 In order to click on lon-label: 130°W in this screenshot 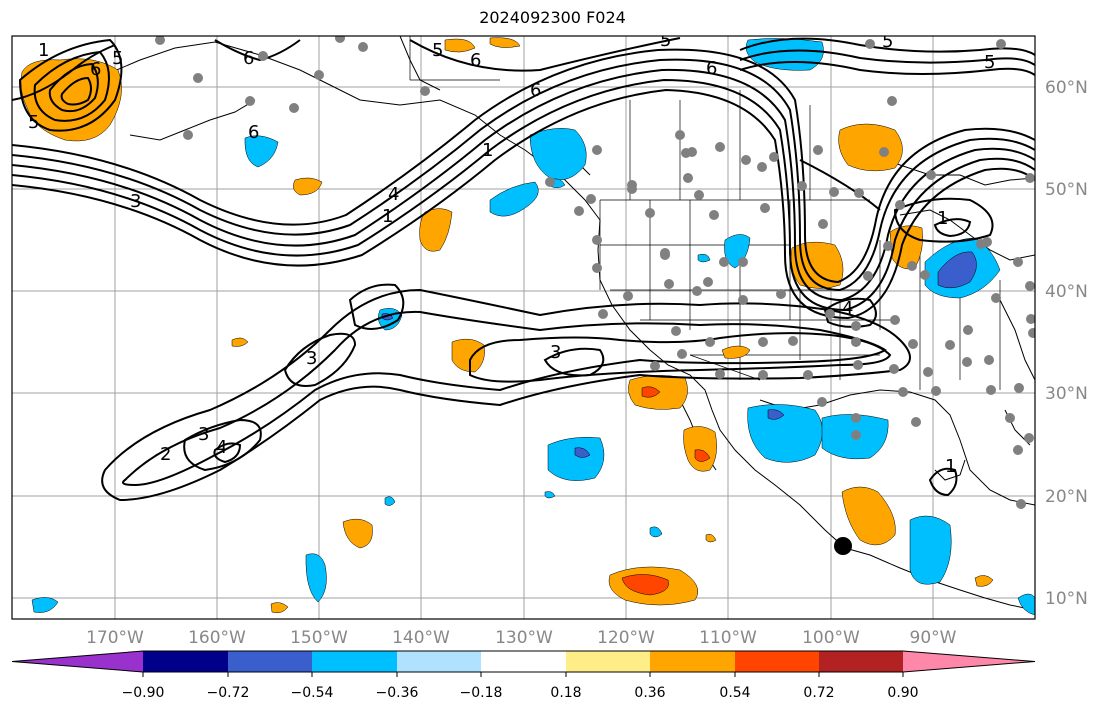, I will do `click(524, 638)`.